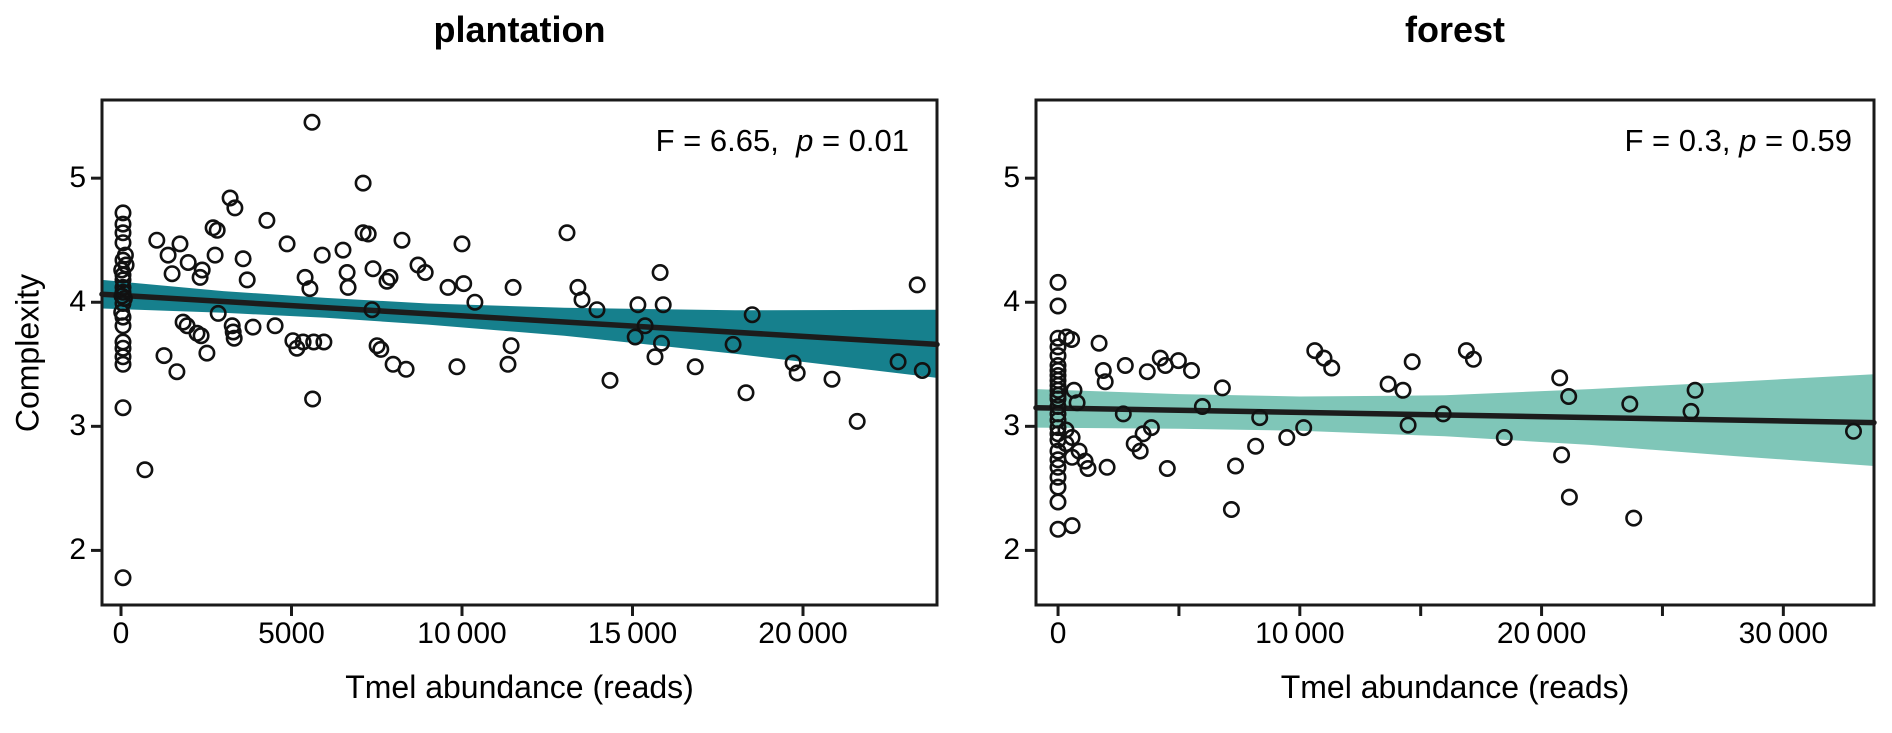 The image size is (1892, 733). Describe the element at coordinates (291, 633) in the screenshot. I see `x-tick-label: 5000` at that location.